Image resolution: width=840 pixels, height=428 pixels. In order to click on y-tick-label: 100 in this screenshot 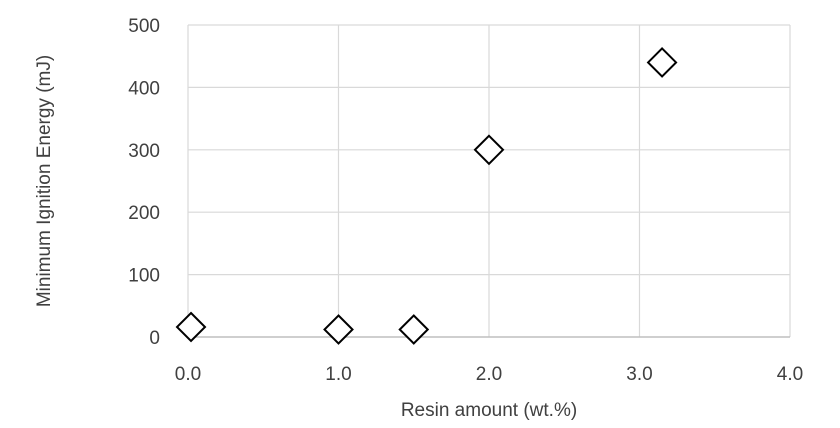, I will do `click(144, 276)`.